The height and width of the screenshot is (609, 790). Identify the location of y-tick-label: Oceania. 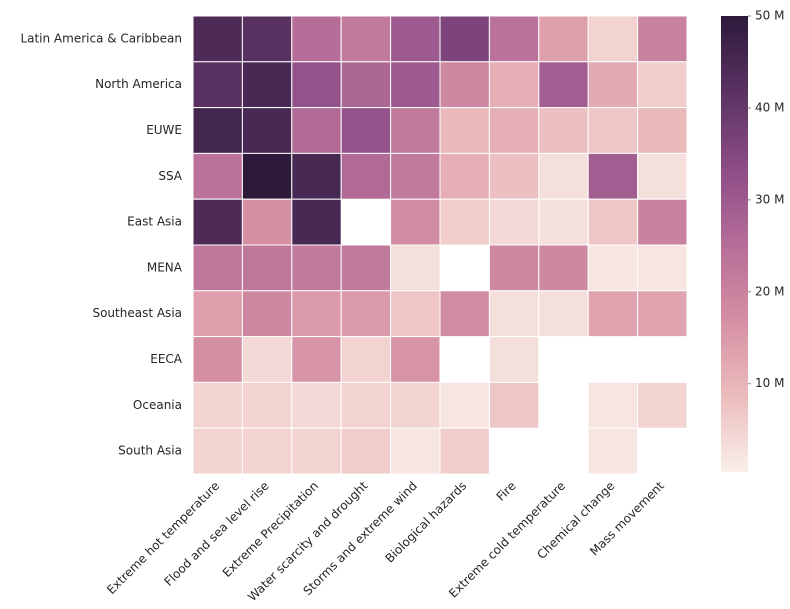
(157, 405).